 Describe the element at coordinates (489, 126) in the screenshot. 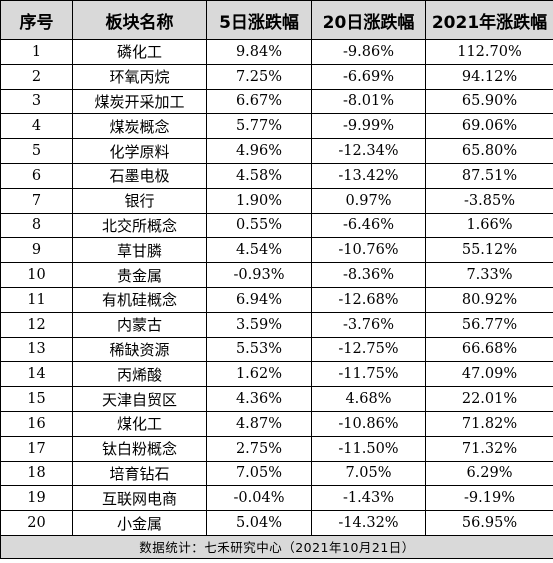

I see `change-2021-cell: 69.06%` at that location.